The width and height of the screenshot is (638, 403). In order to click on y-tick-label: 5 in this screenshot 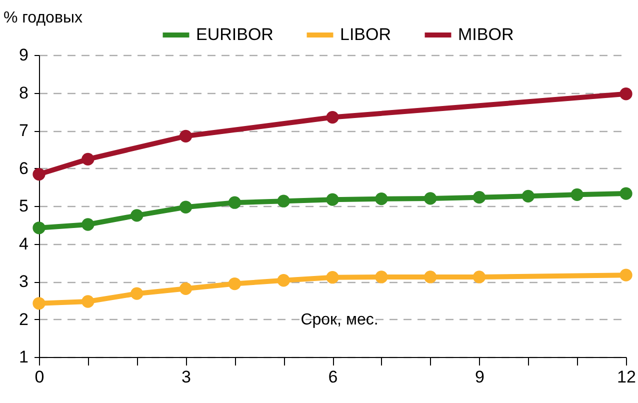, I will do `click(23, 206)`.